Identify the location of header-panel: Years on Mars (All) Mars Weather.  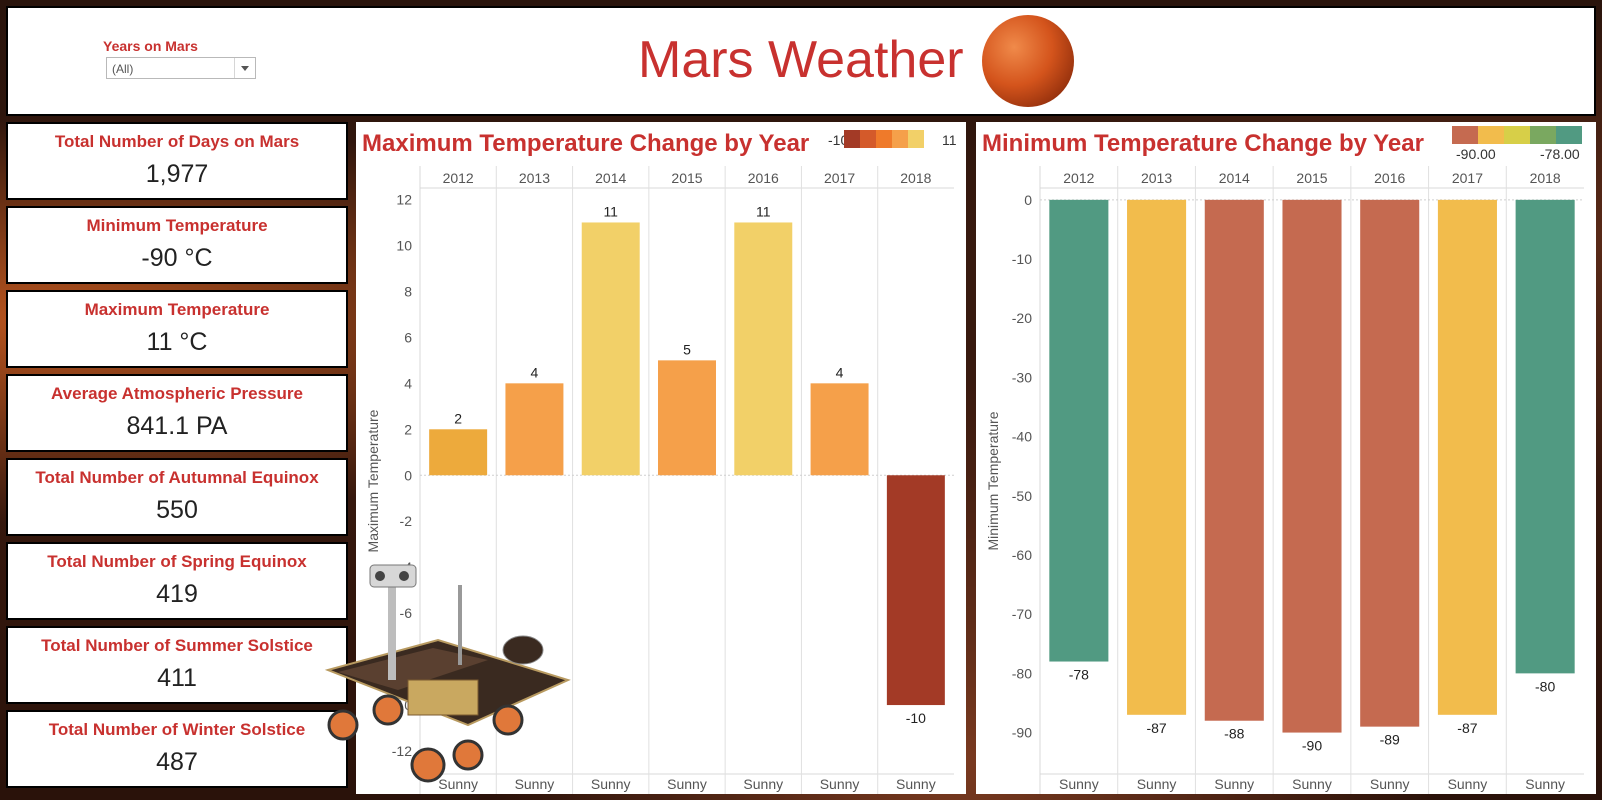
(801, 61).